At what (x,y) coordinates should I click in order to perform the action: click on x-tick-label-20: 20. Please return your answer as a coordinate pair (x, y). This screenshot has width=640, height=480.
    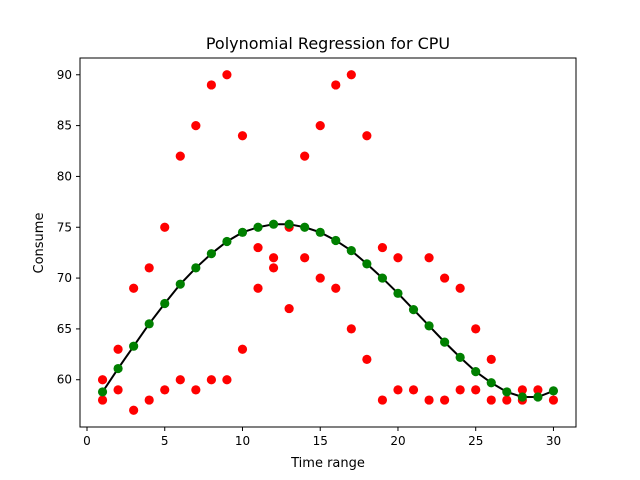
    Looking at the image, I should click on (397, 441).